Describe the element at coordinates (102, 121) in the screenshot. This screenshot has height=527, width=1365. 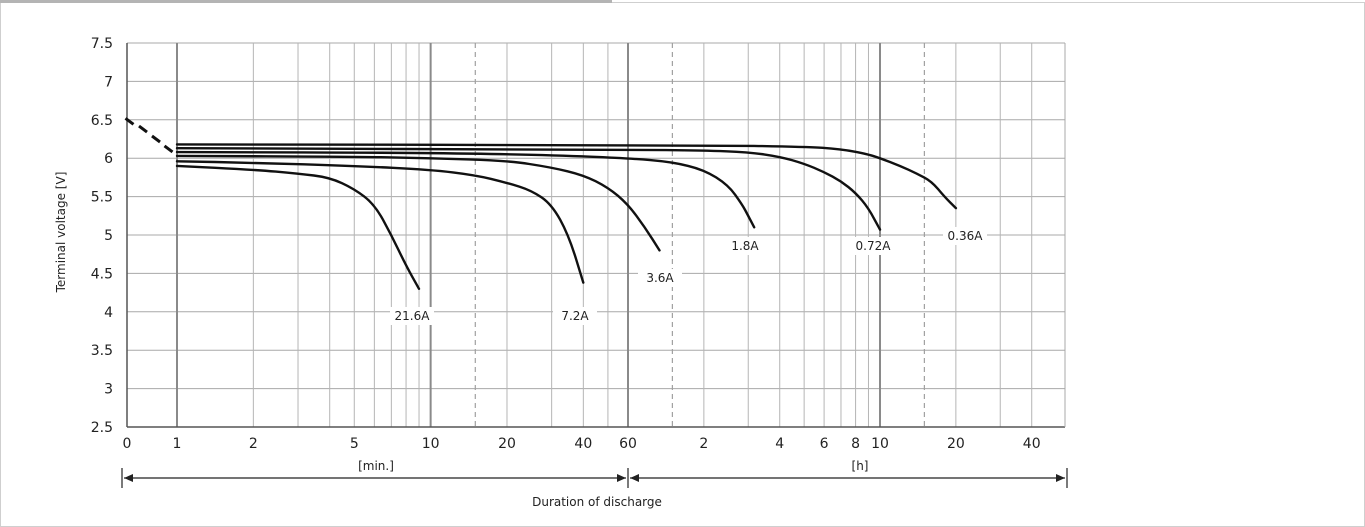
I see `y-tick-label: 6.5` at that location.